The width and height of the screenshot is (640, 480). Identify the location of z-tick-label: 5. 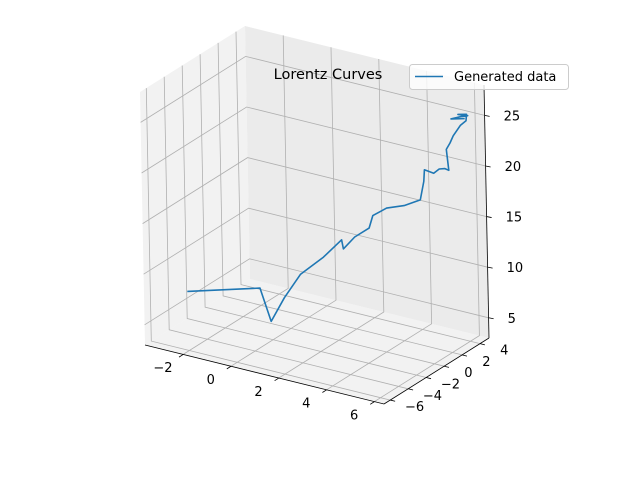
(512, 319).